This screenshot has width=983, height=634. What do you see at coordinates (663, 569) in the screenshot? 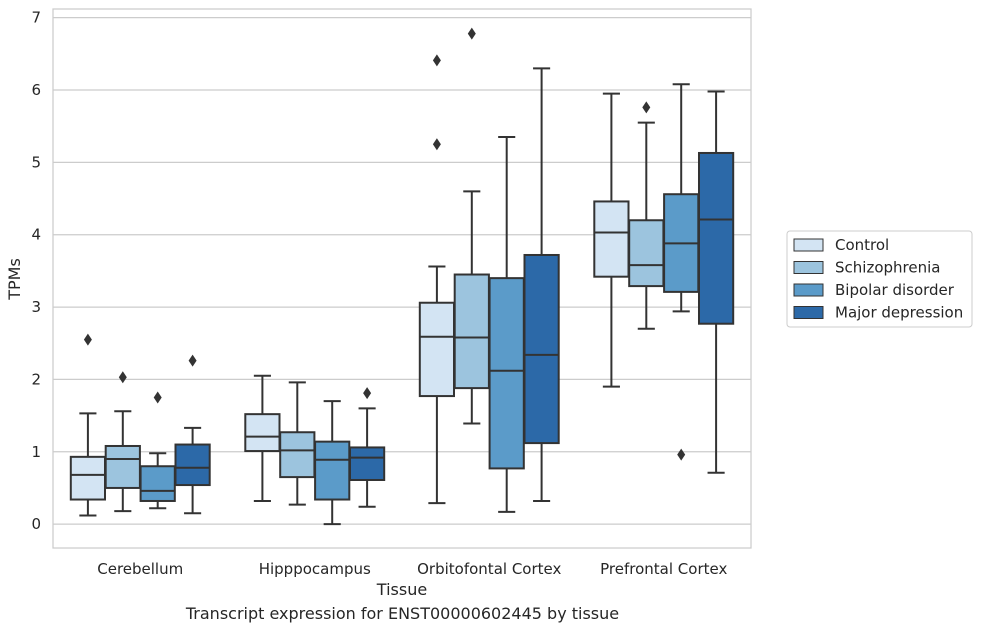
I see `x-tick-label: Prefrontal Cortex` at bounding box center [663, 569].